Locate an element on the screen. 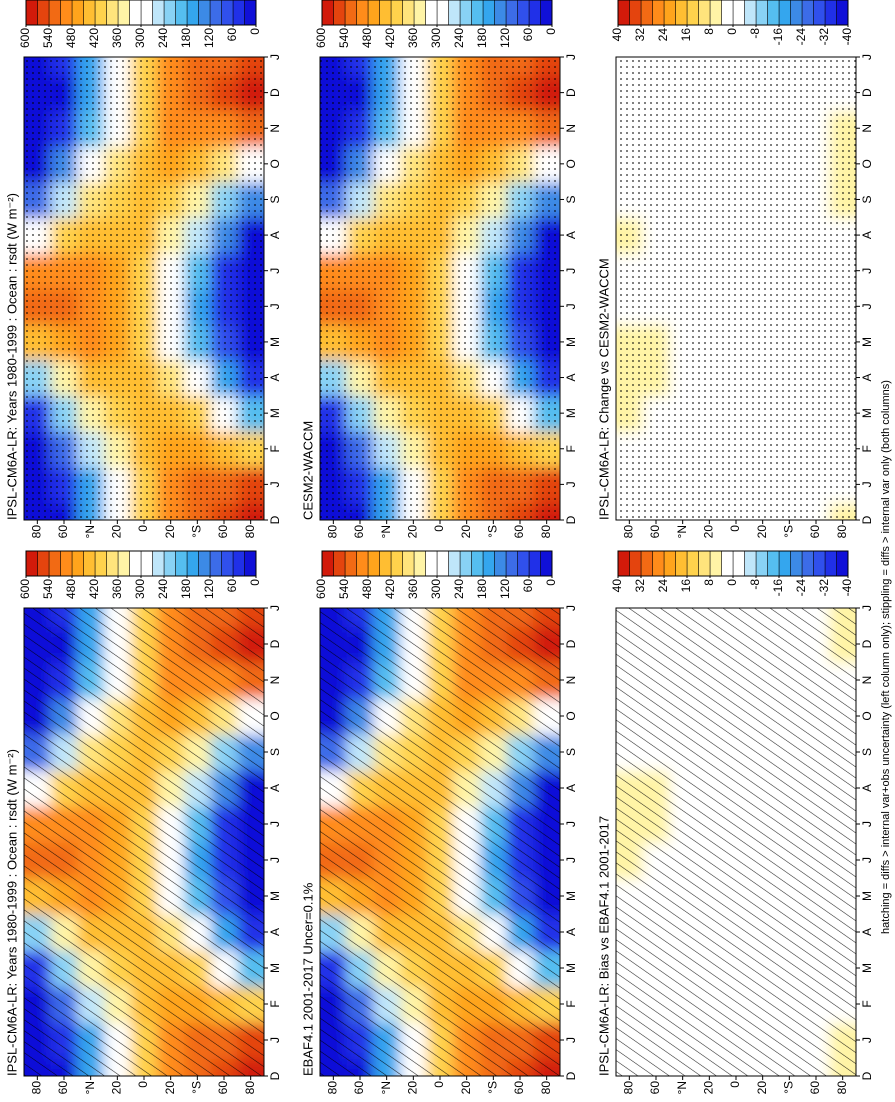 This screenshot has height=1102, width=895. colorbar-label: -32 is located at coordinates (824, 37).